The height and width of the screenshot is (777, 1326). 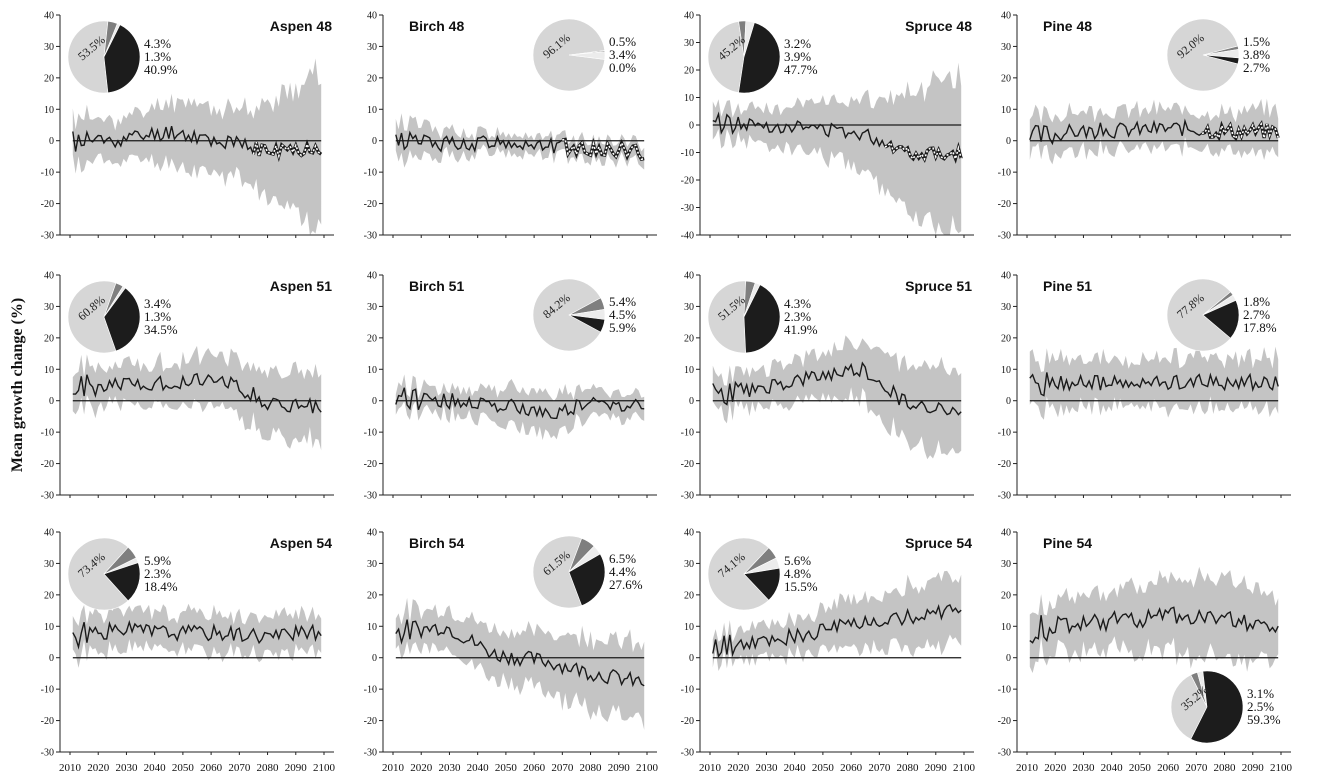 I want to click on panel-title: Spruce 51, so click(x=938, y=286).